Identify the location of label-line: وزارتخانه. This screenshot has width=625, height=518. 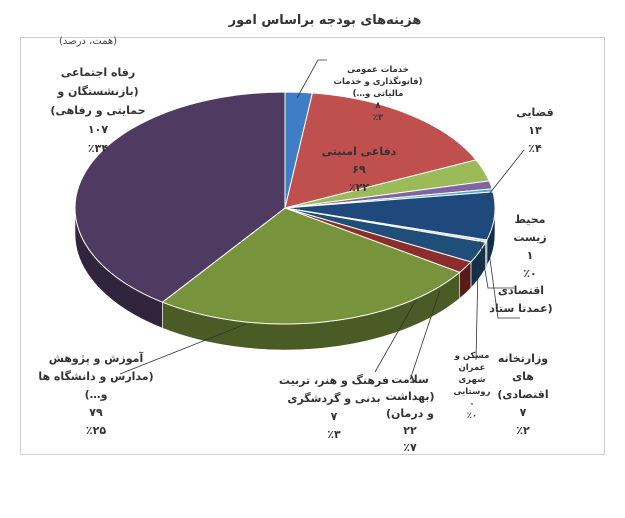
(523, 358).